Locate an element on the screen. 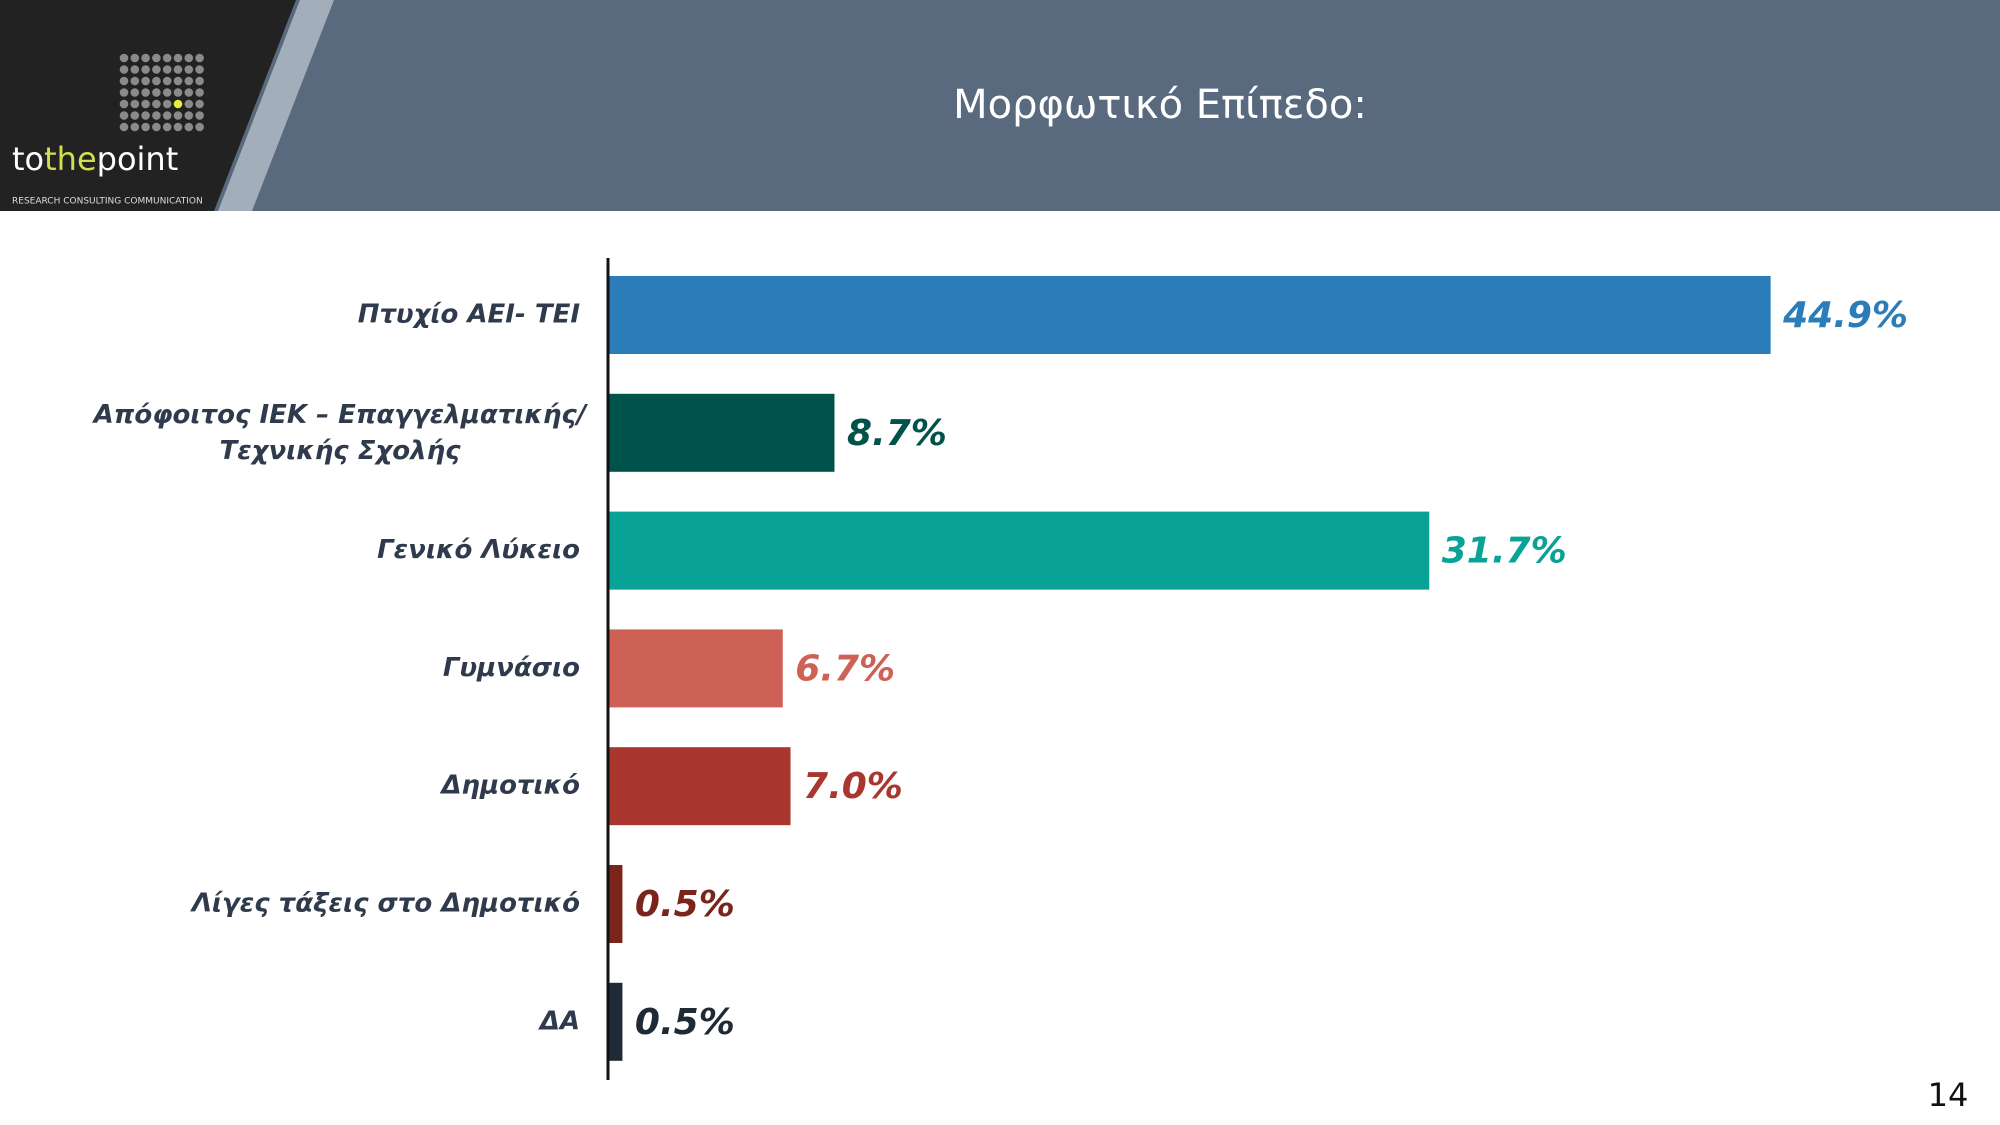  category-label: Δημοτικό is located at coordinates (509, 786).